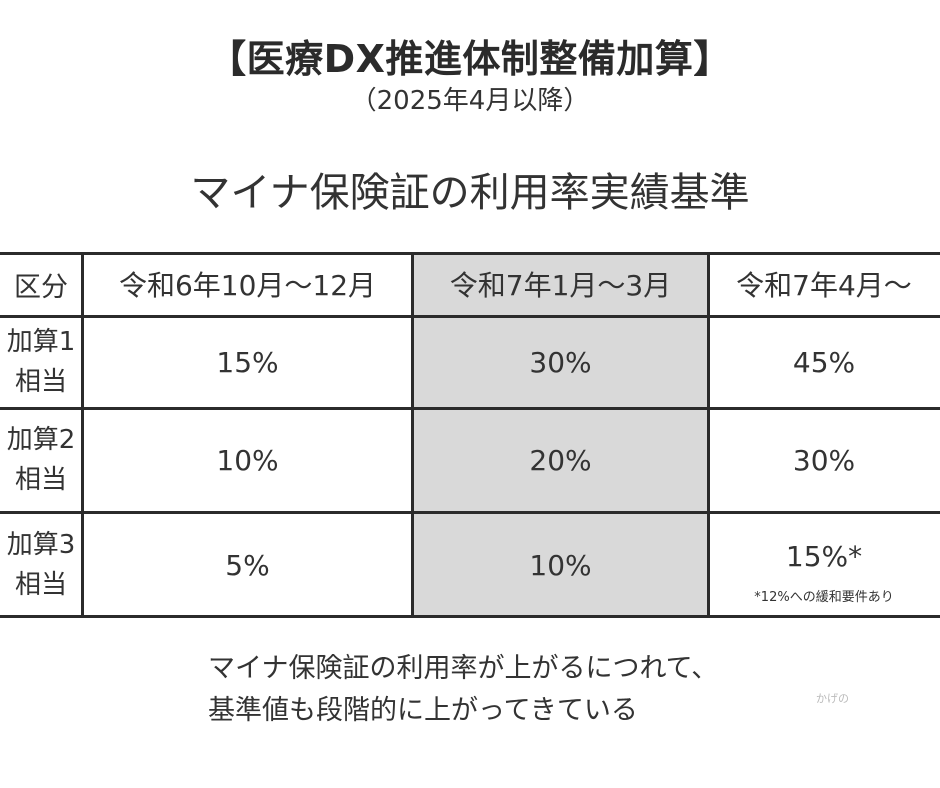  I want to click on cell-value: 45%, so click(824, 362).